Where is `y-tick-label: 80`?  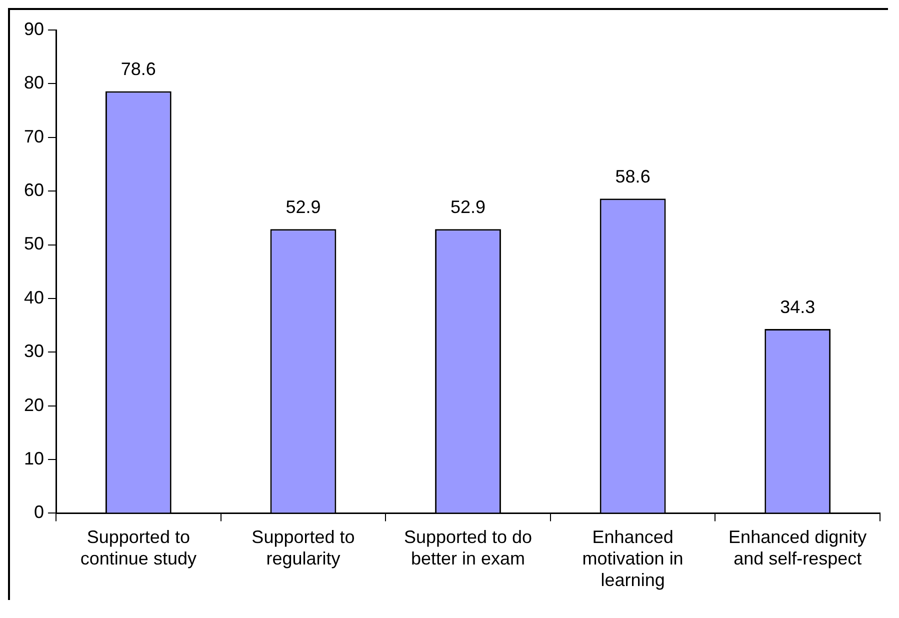 y-tick-label: 80 is located at coordinates (34, 82).